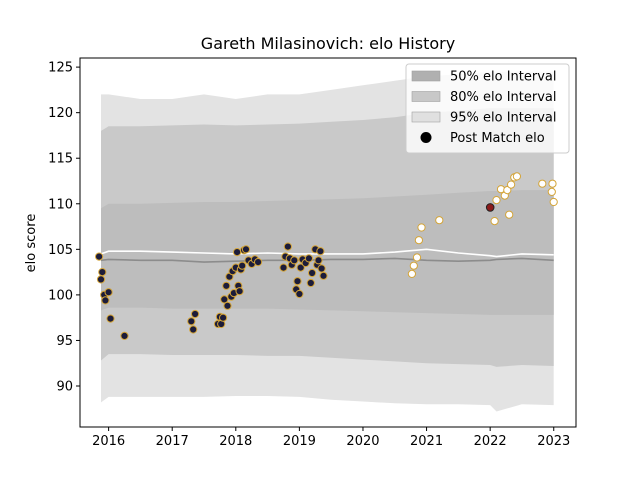 The width and height of the screenshot is (640, 480). Describe the element at coordinates (362, 441) in the screenshot. I see `x-tick-label: 2020` at that location.